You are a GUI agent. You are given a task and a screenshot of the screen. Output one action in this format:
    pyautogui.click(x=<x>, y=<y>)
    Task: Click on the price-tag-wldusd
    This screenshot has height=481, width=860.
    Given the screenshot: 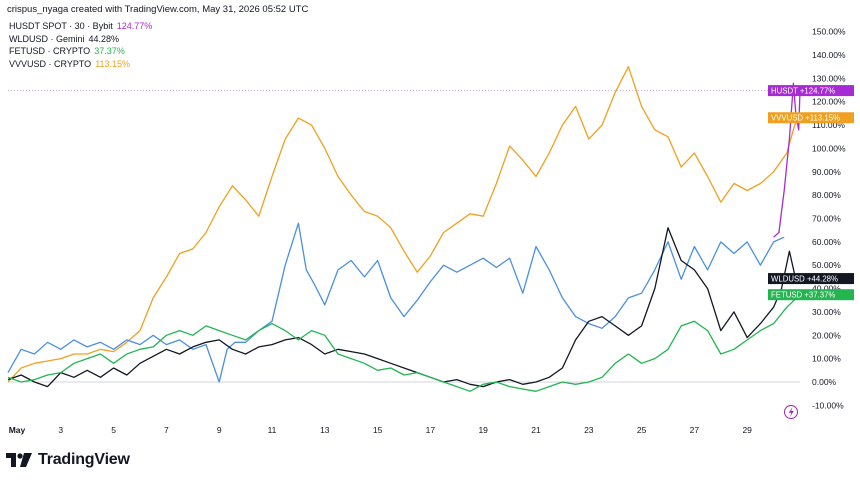 What is the action you would take?
    pyautogui.click(x=811, y=279)
    